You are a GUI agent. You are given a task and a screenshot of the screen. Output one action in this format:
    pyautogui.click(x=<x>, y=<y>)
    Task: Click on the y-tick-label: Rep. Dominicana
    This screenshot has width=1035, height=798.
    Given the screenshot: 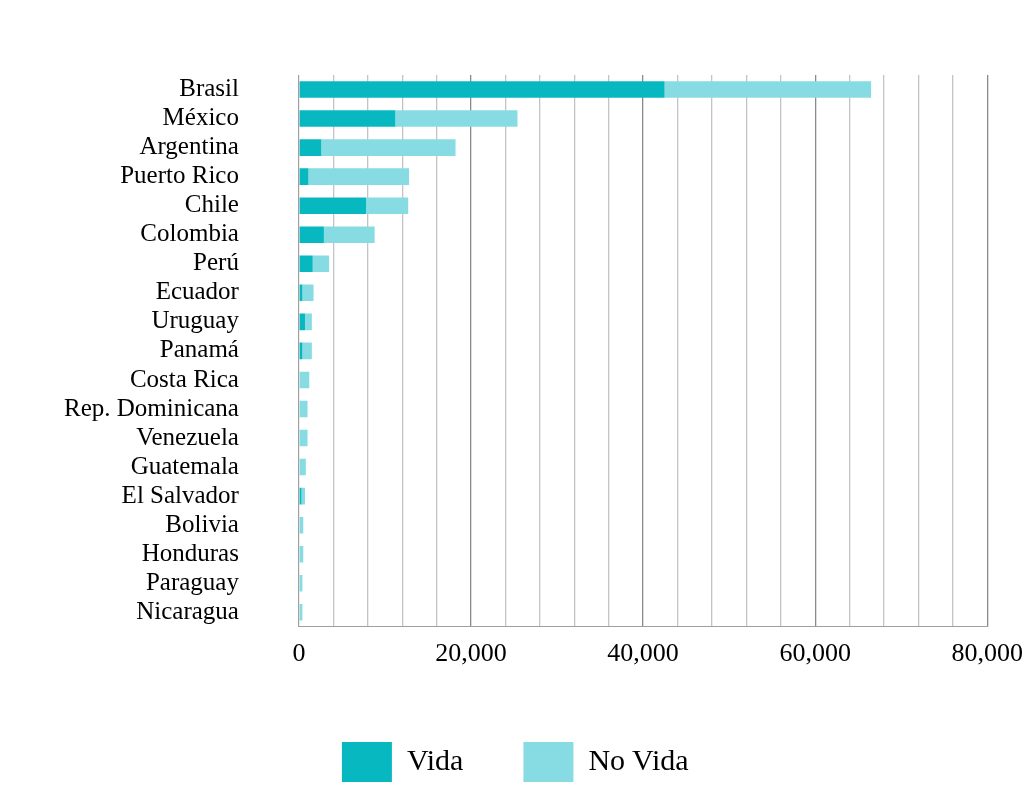 What is the action you would take?
    pyautogui.click(x=151, y=407)
    